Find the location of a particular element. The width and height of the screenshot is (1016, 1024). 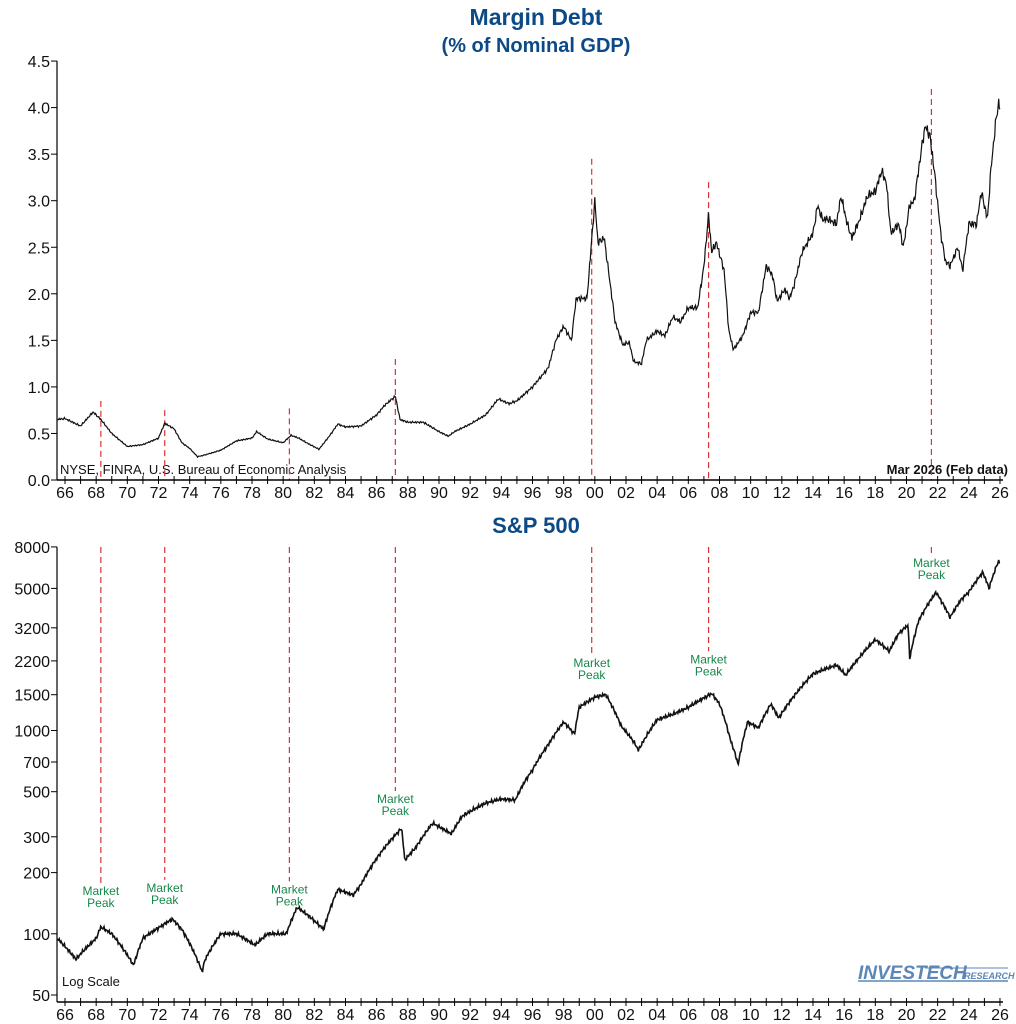

date-note: Mar 2026 (Feb data) is located at coordinates (947, 469).